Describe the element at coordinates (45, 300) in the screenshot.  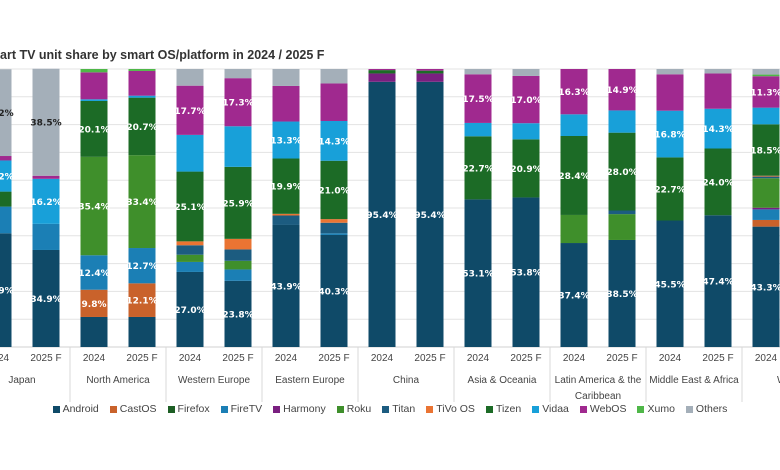
I see `data-label: 34.9%` at that location.